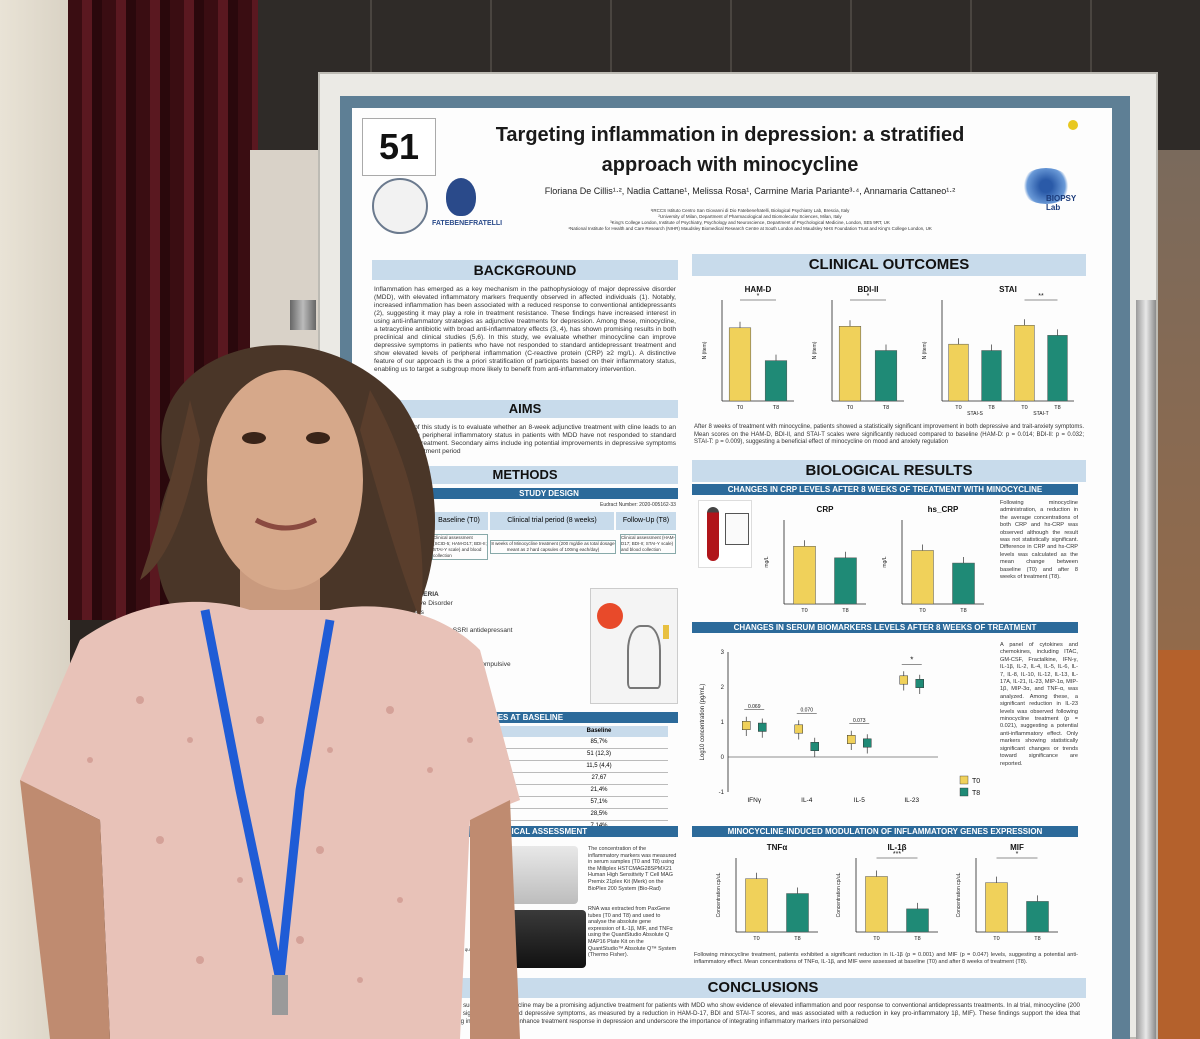 The image size is (1200, 1039). What do you see at coordinates (826, 509) in the screenshot?
I see `chart-title: CRP` at bounding box center [826, 509].